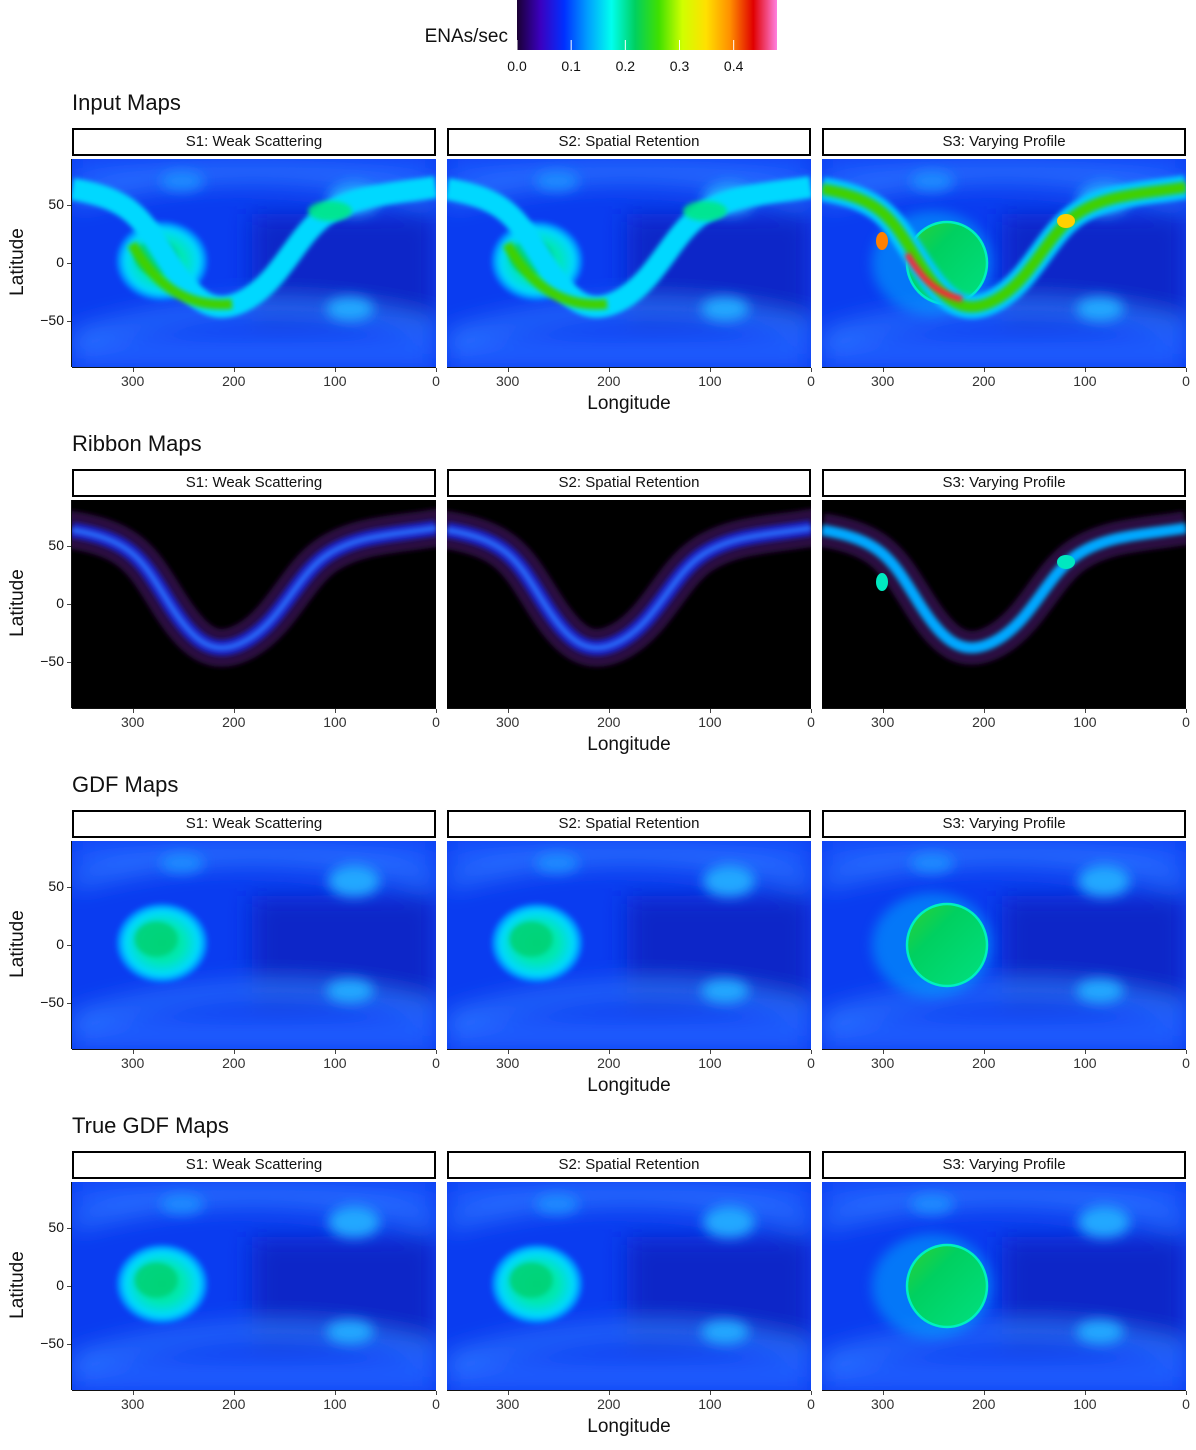 The width and height of the screenshot is (1196, 1450). I want to click on ribbon-hotspot, so click(933, 277).